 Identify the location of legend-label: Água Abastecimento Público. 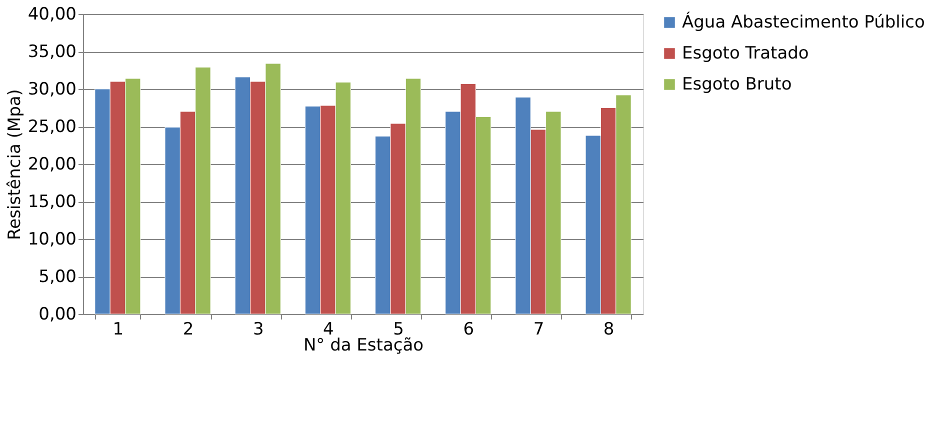
(803, 22).